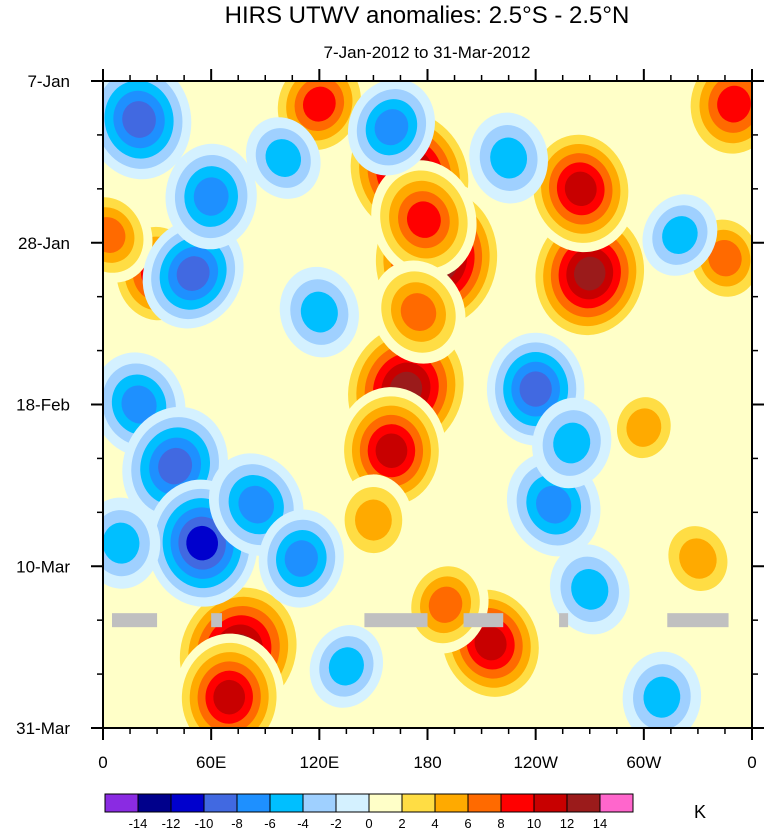 The height and width of the screenshot is (830, 770). What do you see at coordinates (204, 823) in the screenshot?
I see `colorbar-level-label: -10` at bounding box center [204, 823].